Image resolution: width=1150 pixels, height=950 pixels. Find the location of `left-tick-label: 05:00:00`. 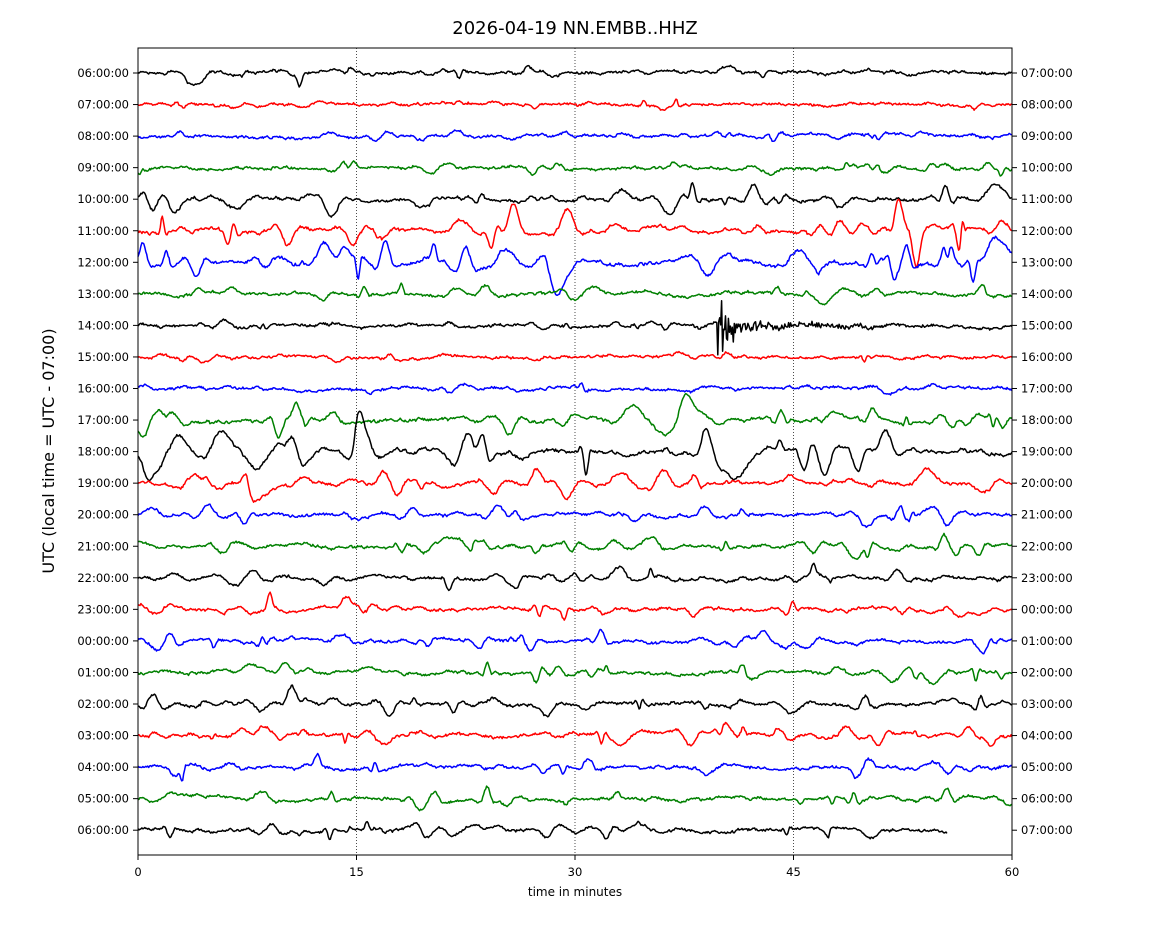

left-tick-label: 05:00:00 is located at coordinates (103, 799).